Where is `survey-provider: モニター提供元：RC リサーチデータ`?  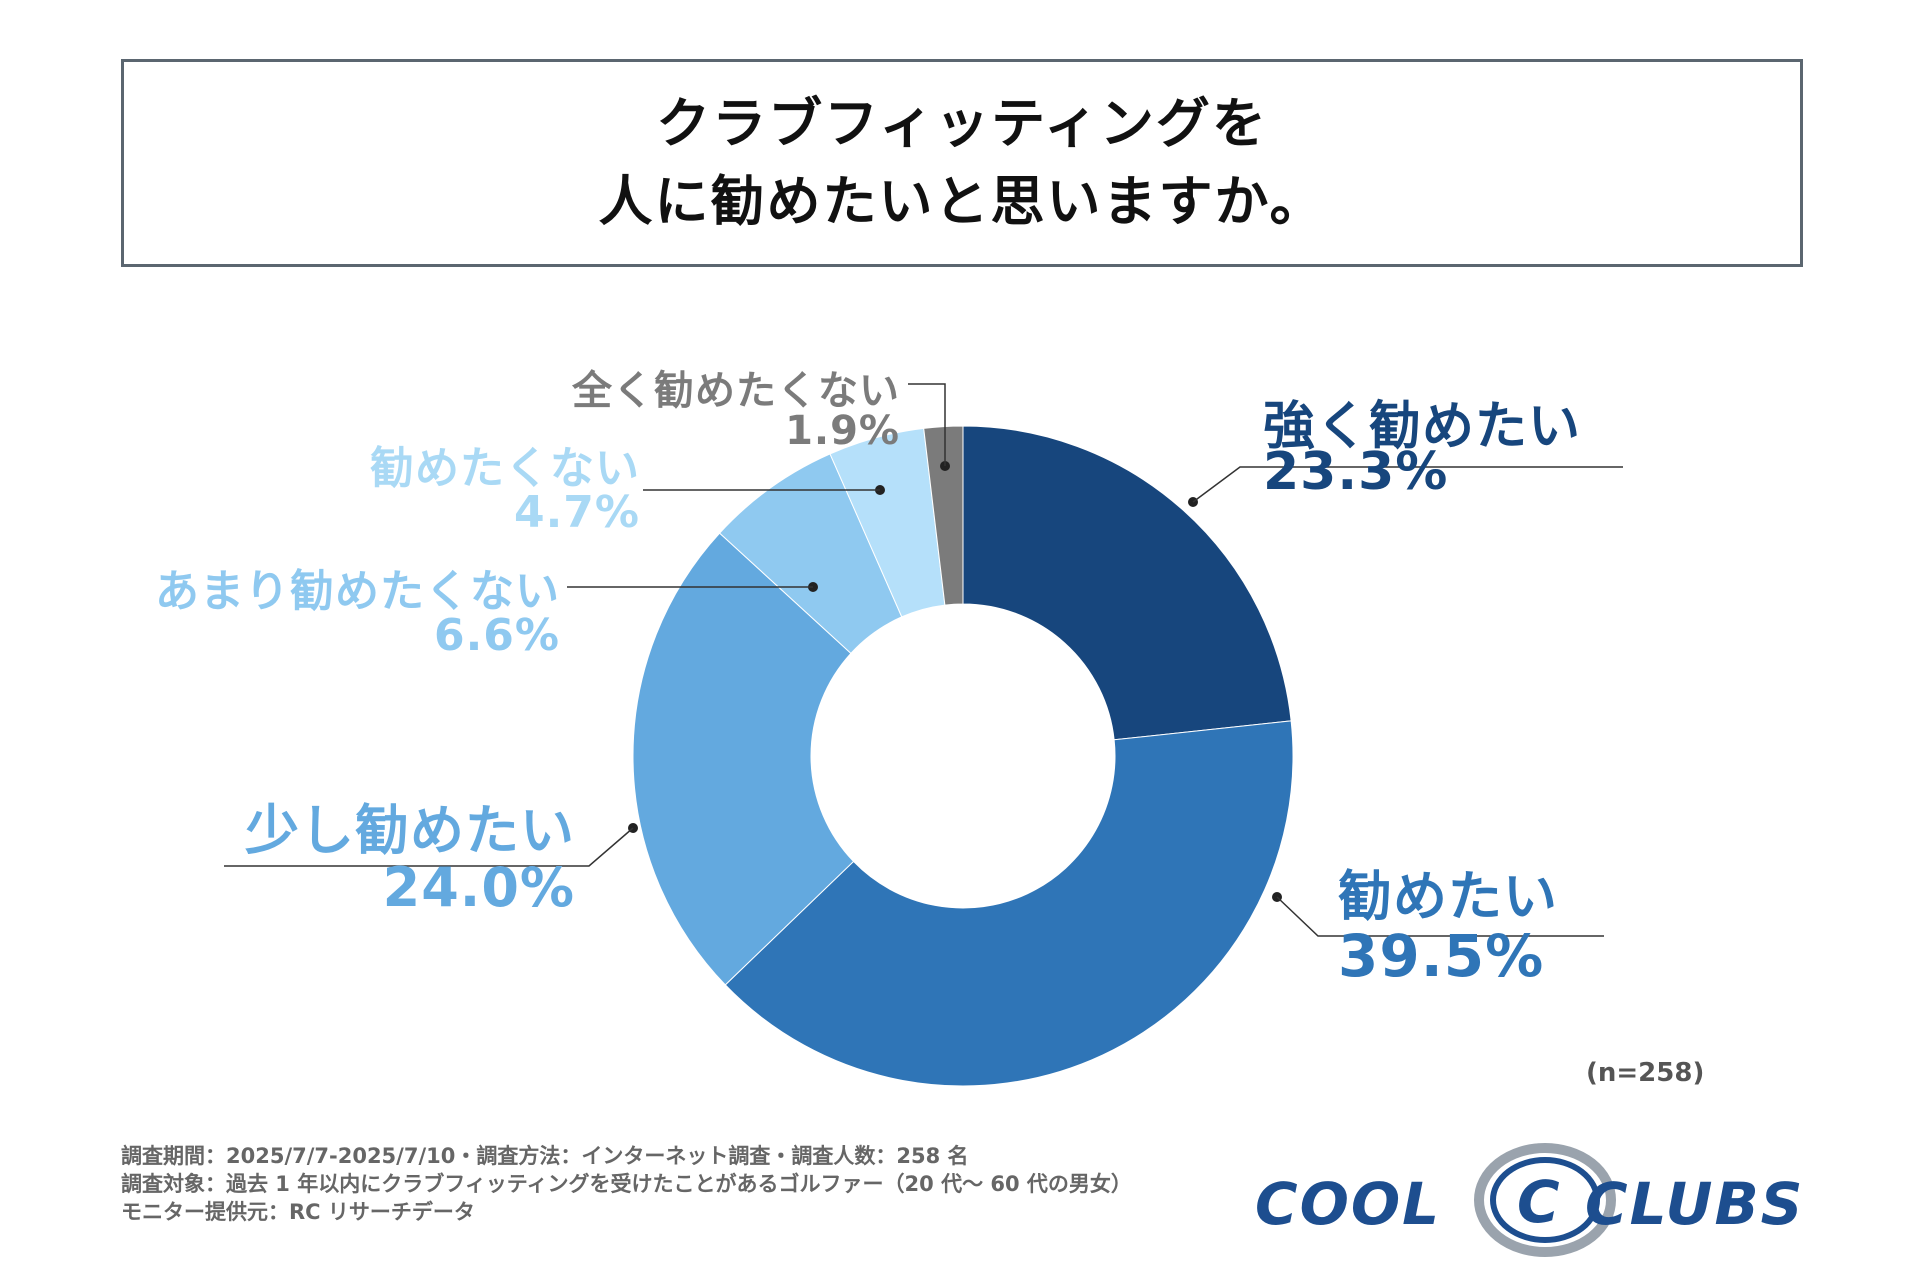
survey-provider: モニター提供元：RC リサーチデータ is located at coordinates (298, 1212).